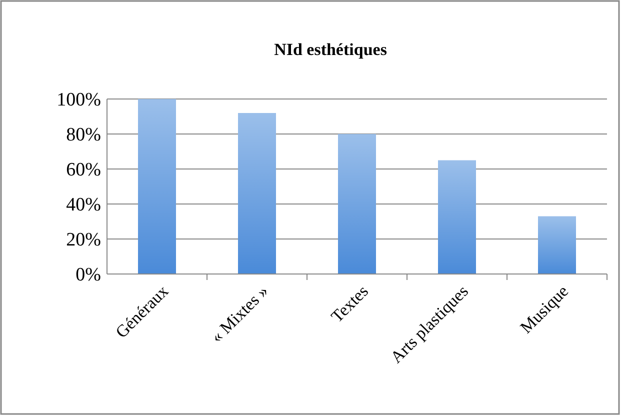 The height and width of the screenshot is (416, 621). Describe the element at coordinates (89, 275) in the screenshot. I see `y-tick-label: 0%` at that location.